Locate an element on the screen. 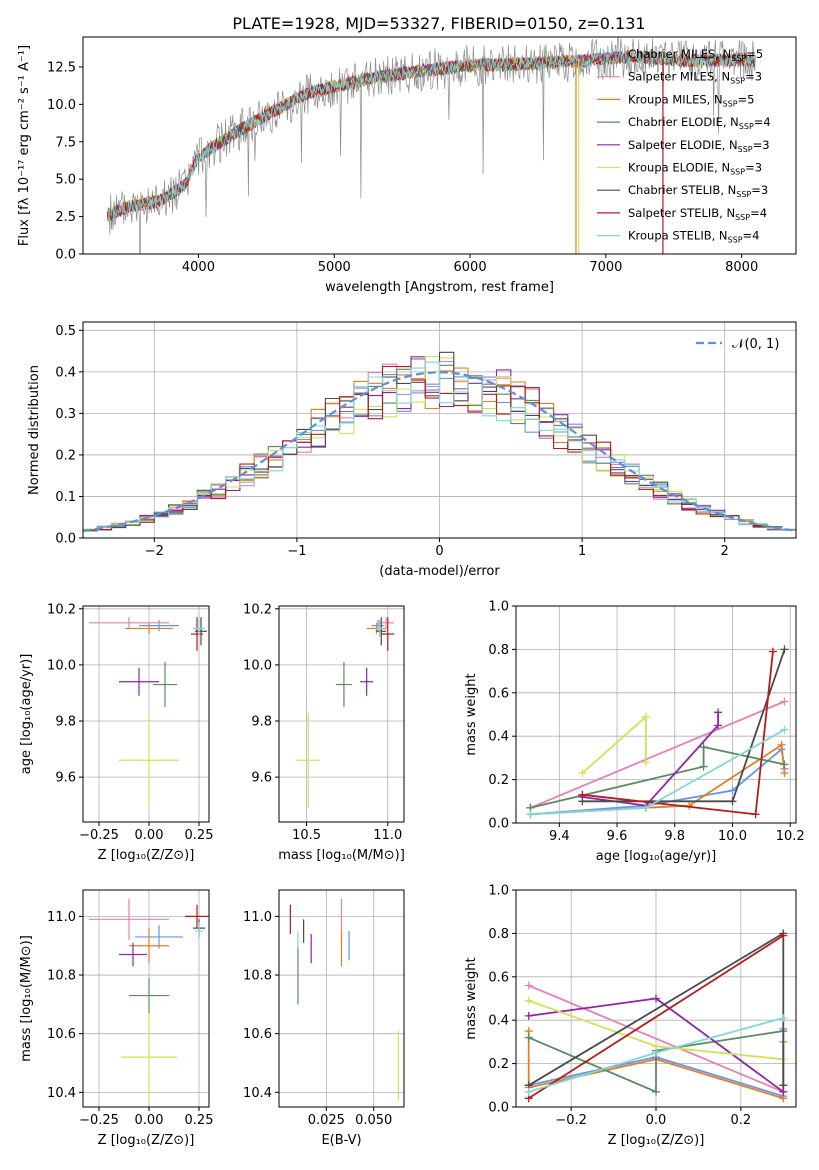 This screenshot has height=1170, width=819. x-tick-label: 0.25 is located at coordinates (199, 835).